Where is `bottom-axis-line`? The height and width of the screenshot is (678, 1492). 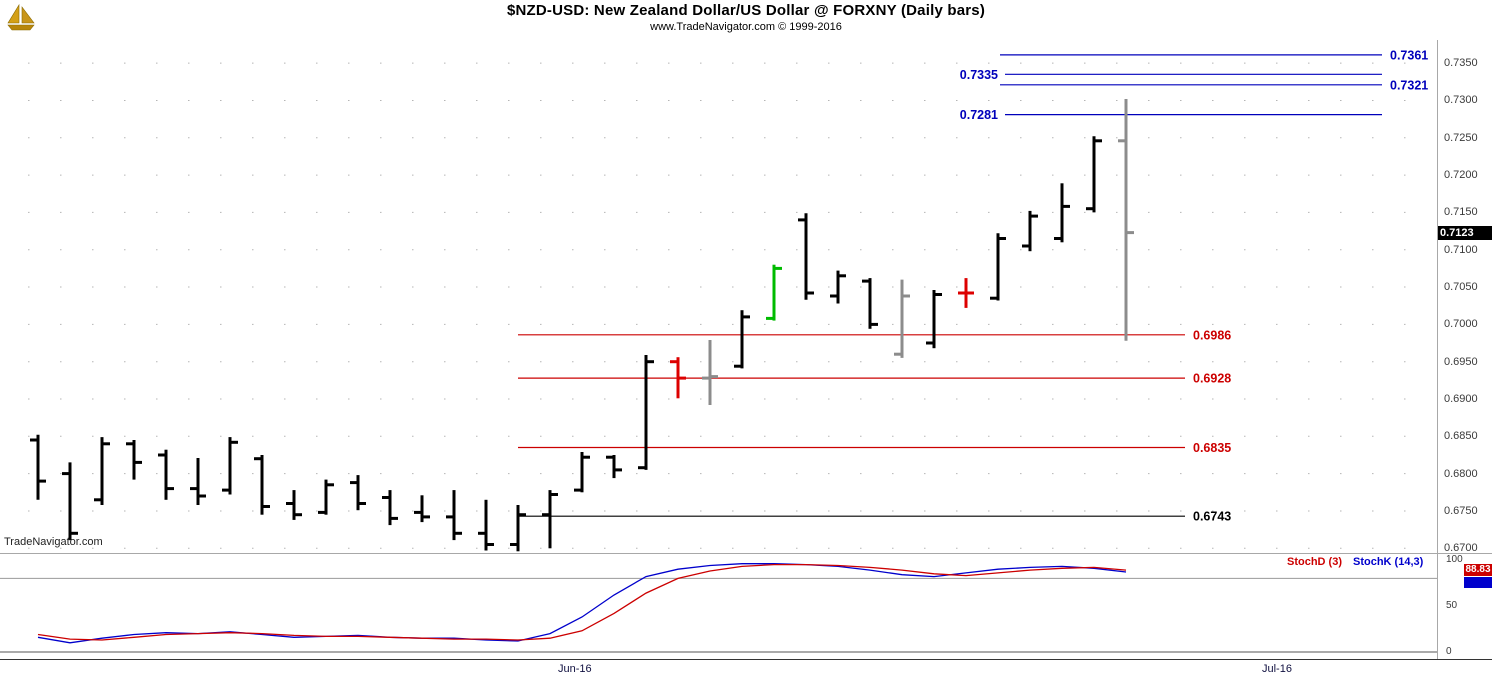
bottom-axis-line is located at coordinates (746, 659).